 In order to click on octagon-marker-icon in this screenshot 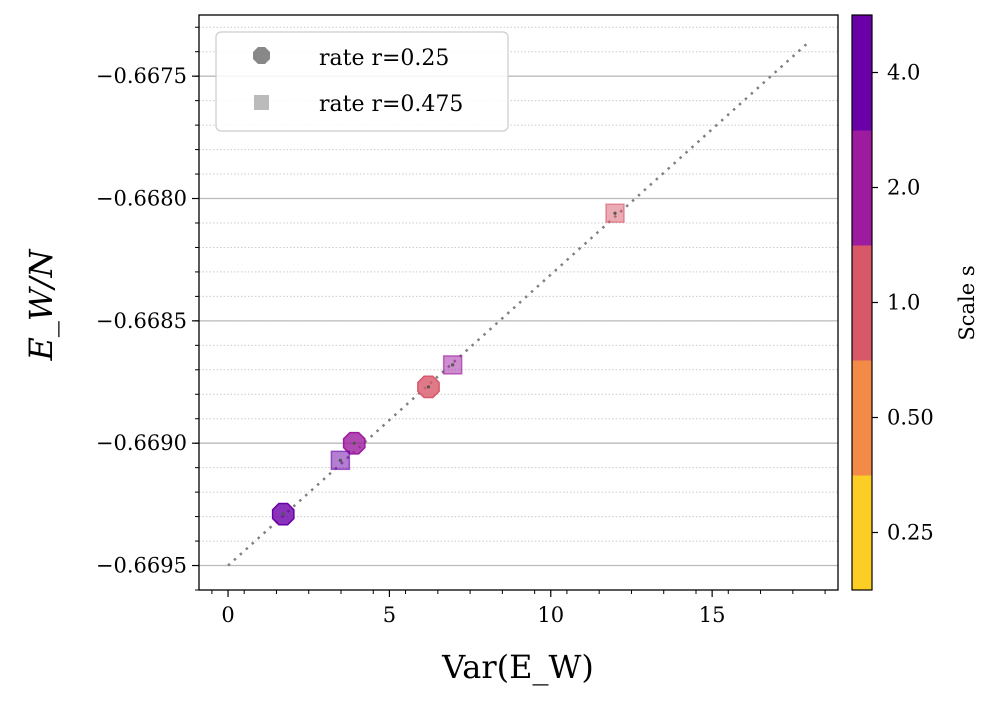, I will do `click(261, 55)`.